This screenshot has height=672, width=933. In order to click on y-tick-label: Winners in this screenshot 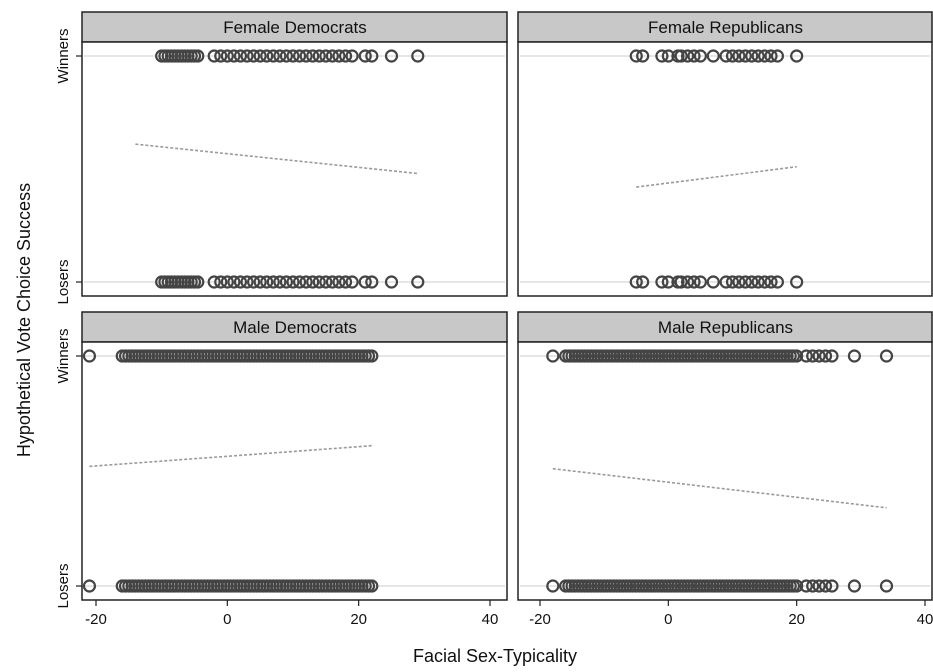, I will do `click(63, 355)`.